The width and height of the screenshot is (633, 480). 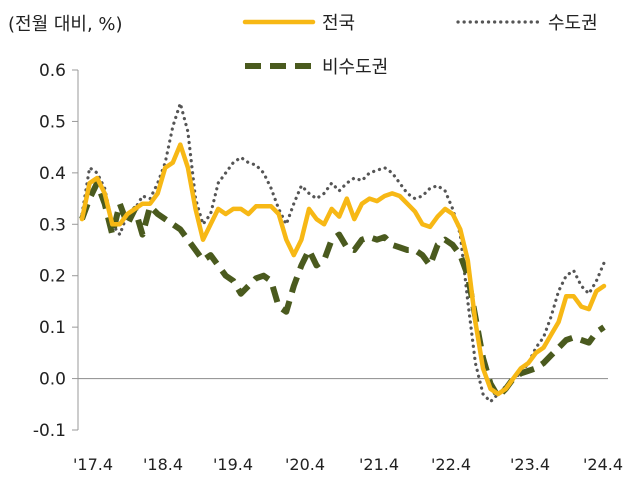 I want to click on y-tick-label: -0.1, so click(x=49, y=431).